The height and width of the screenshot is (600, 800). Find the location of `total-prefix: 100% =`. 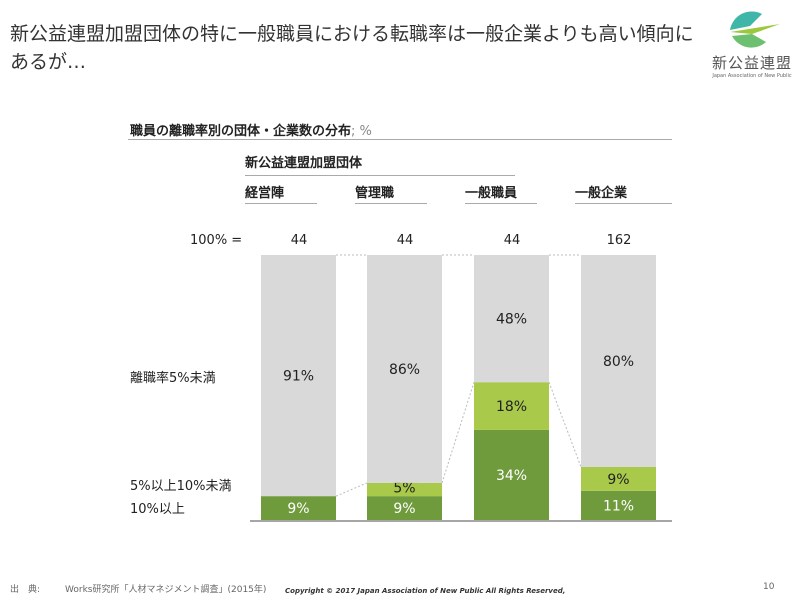

total-prefix: 100% = is located at coordinates (216, 240).